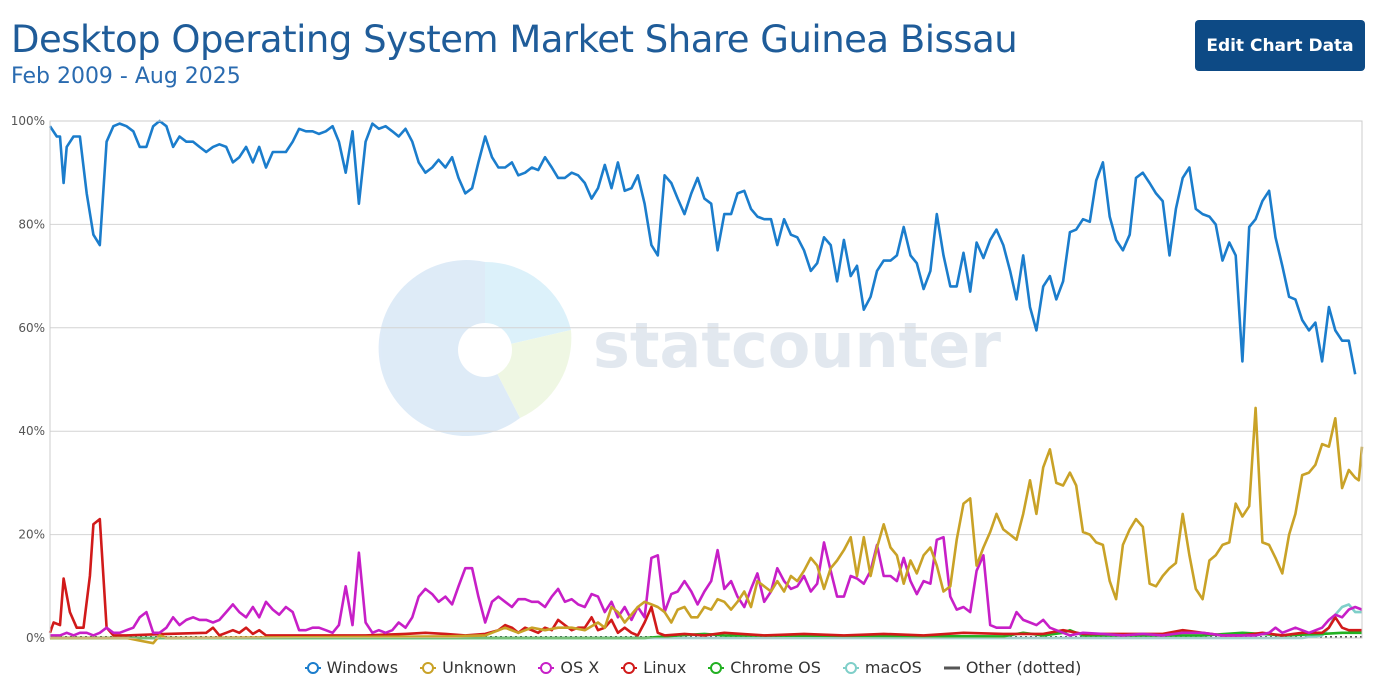  I want to click on legend-label: Chrome OS, so click(775, 667).